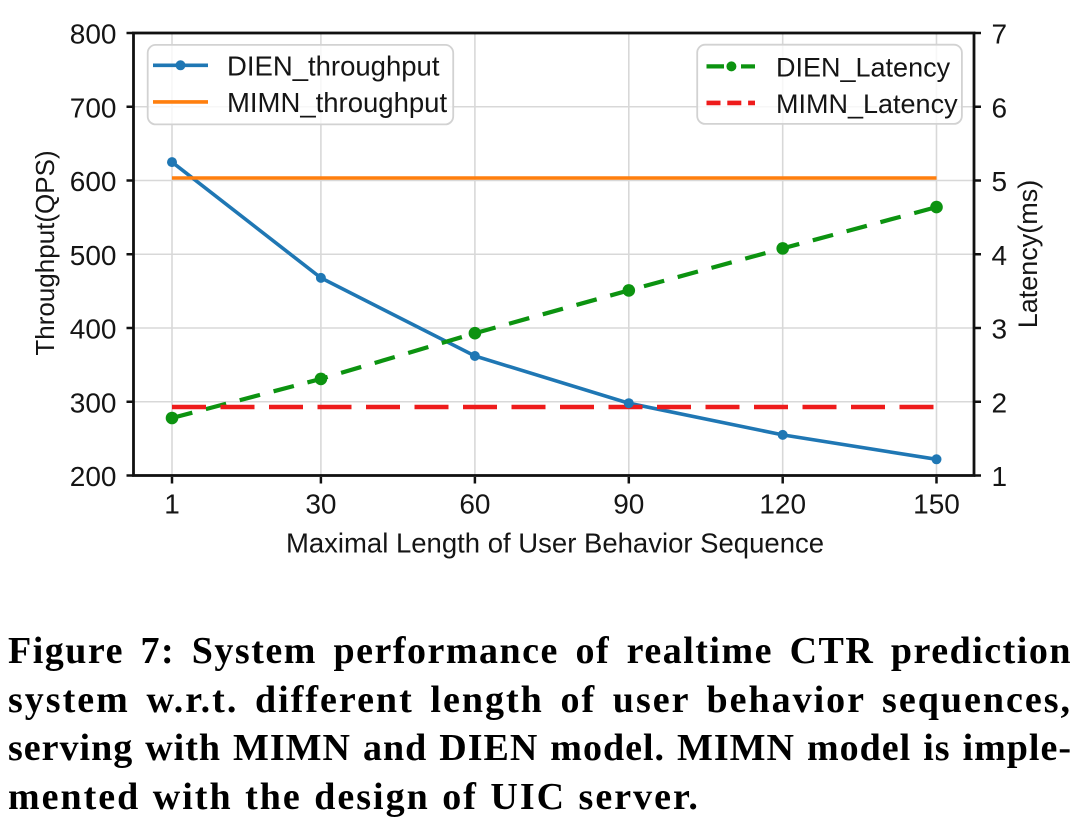 Image resolution: width=1080 pixels, height=840 pixels. Describe the element at coordinates (863, 68) in the screenshot. I see `svg-text: DIEN_Latency` at that location.